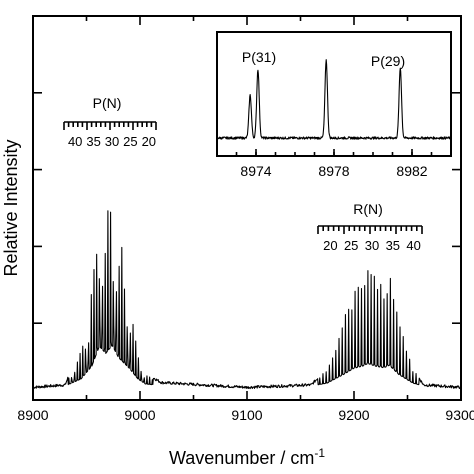 The height and width of the screenshot is (474, 474). What do you see at coordinates (110, 122) in the screenshot?
I see `p-branch-scale: P(N) 40 35 30 25 20` at bounding box center [110, 122].